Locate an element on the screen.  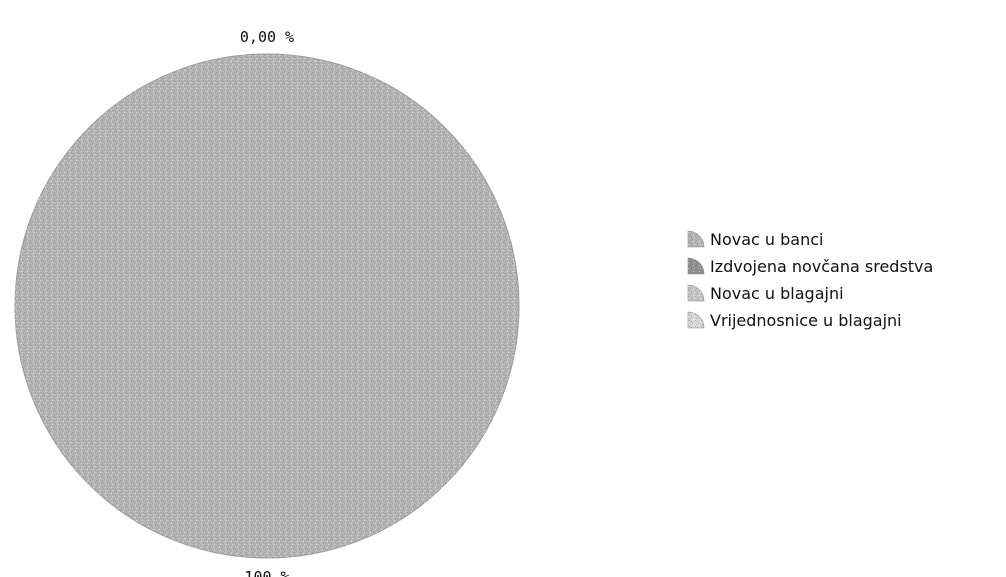
legend-item-novac-u-blagajni: Novac u blagajni is located at coordinates (765, 293).